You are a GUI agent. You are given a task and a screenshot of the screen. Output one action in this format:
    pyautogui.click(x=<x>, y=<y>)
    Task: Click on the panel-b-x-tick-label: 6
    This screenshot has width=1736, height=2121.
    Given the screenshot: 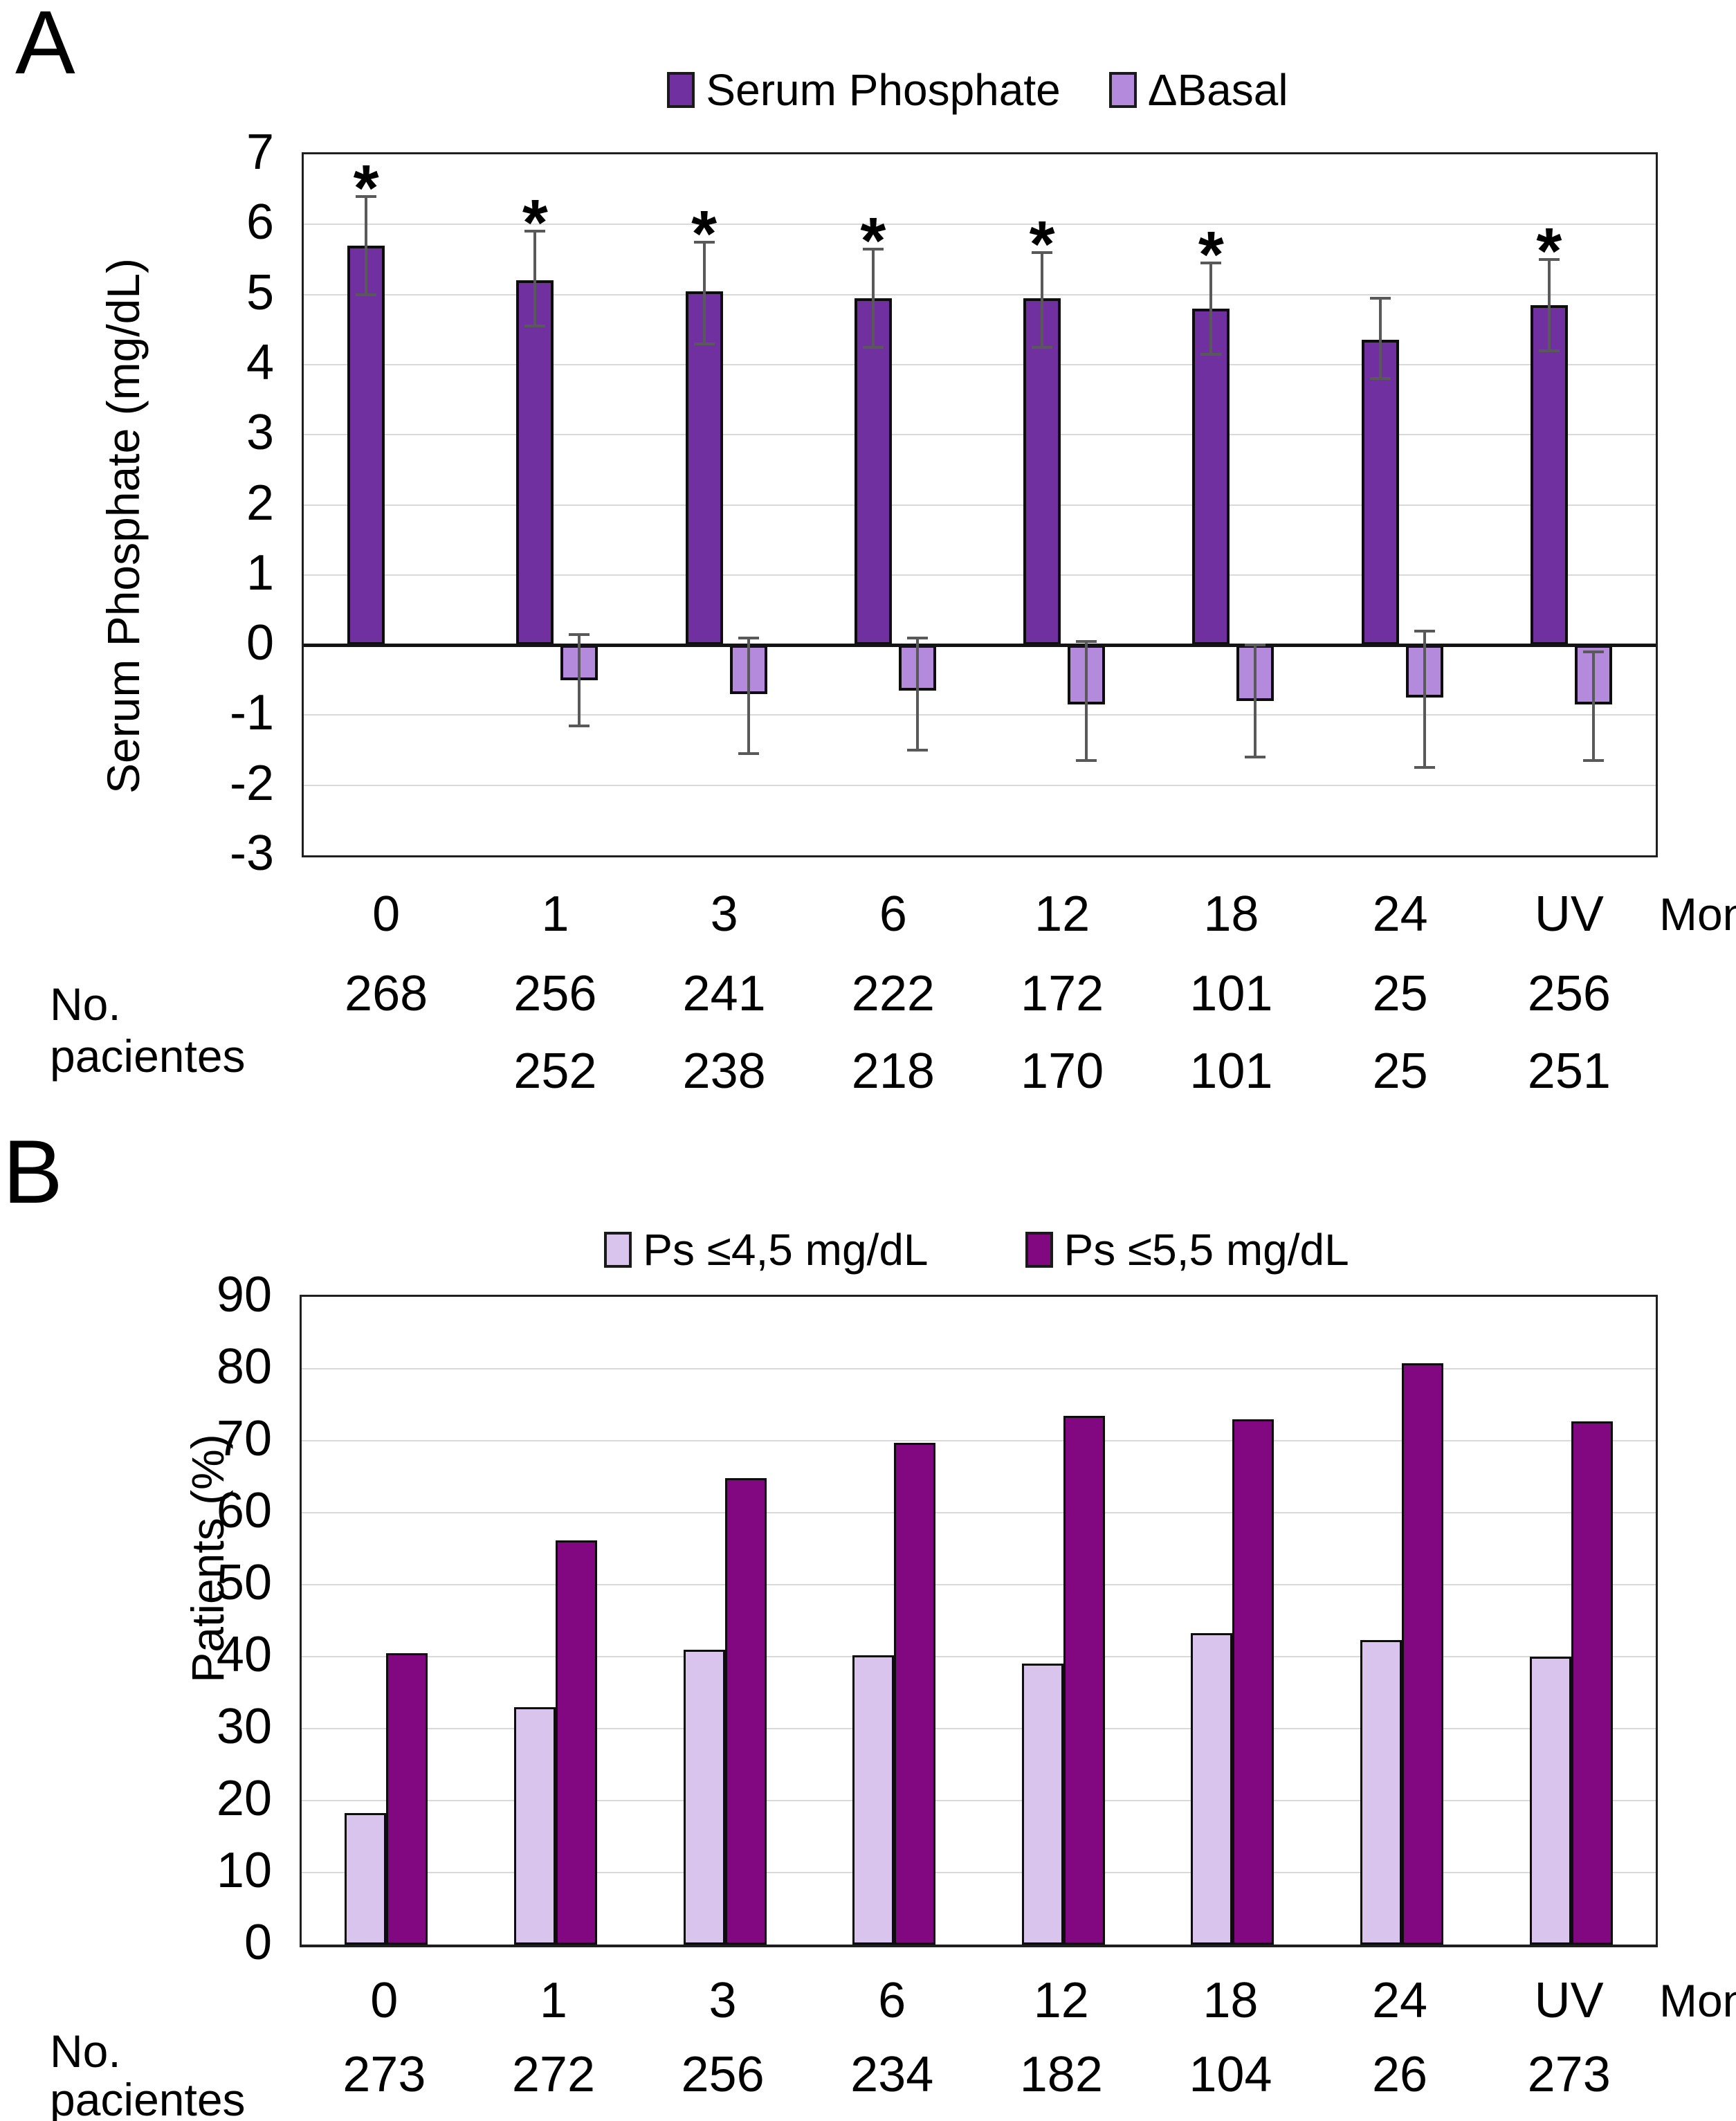 What is the action you would take?
    pyautogui.click(x=892, y=2000)
    